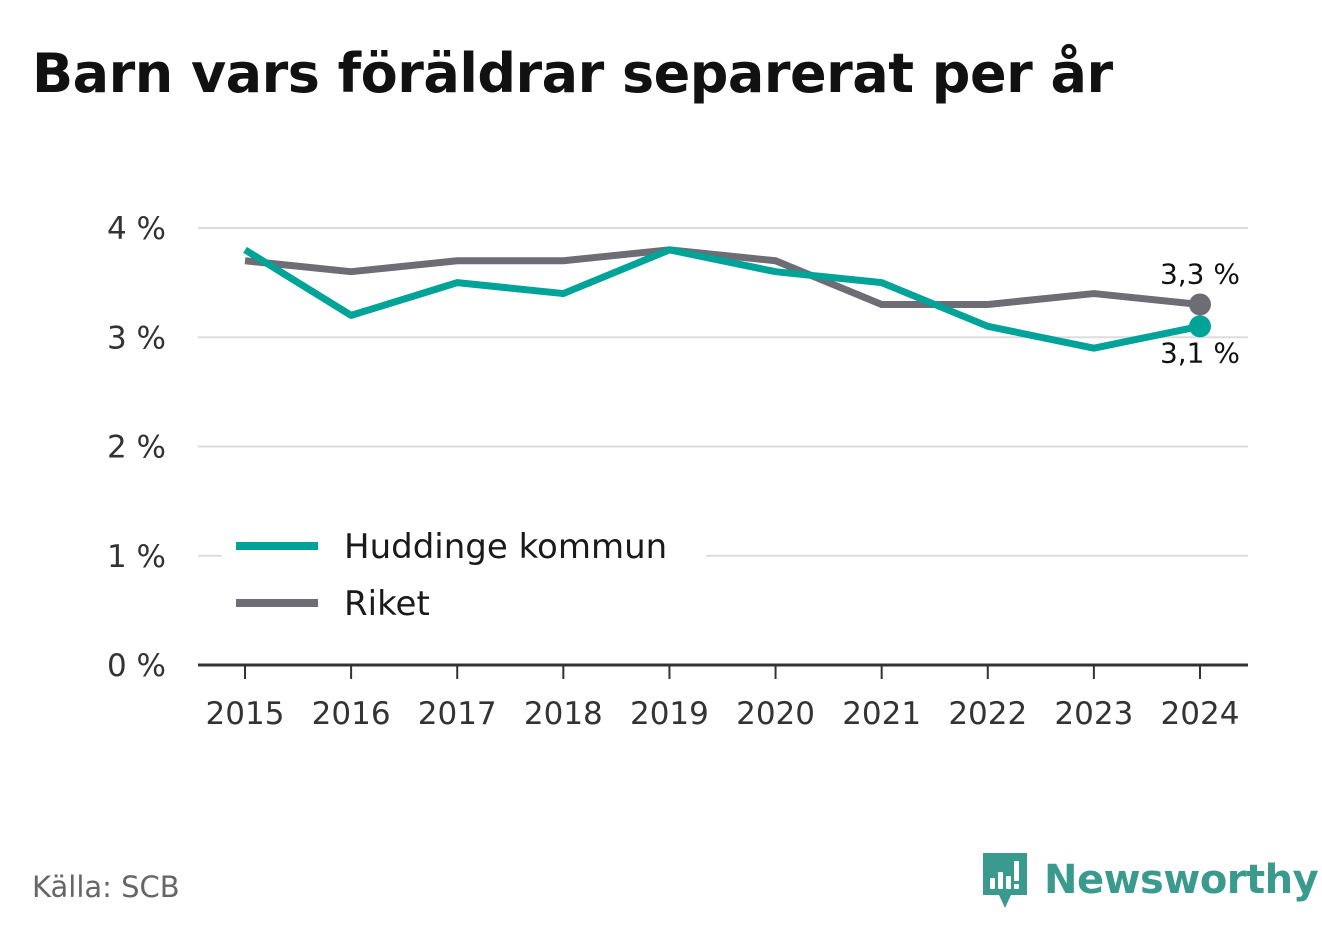 The height and width of the screenshot is (939, 1322). What do you see at coordinates (987, 714) in the screenshot?
I see `x-tick-label: 2022` at bounding box center [987, 714].